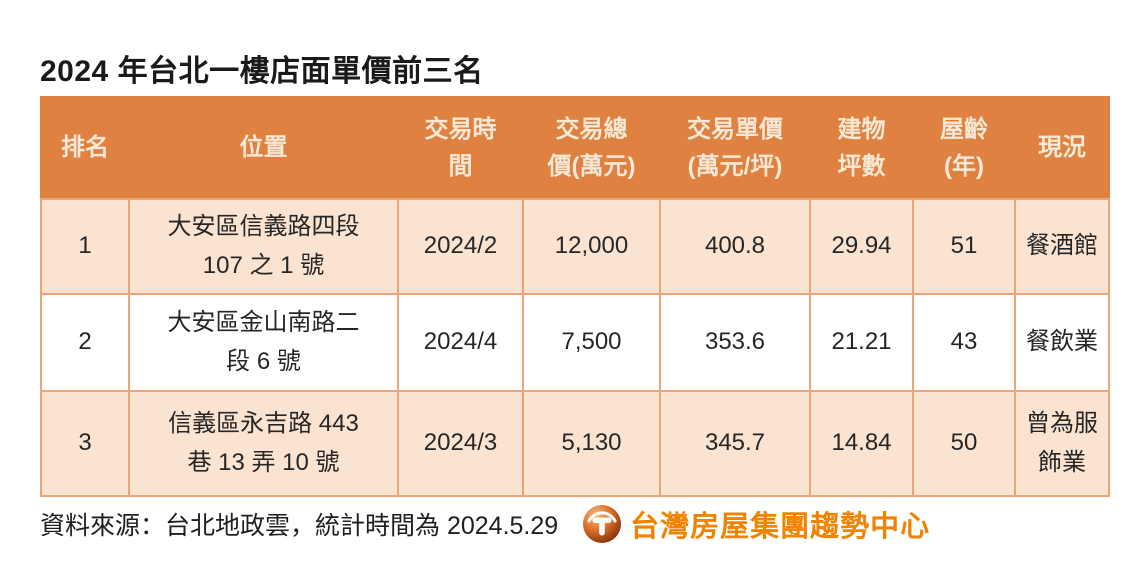  Describe the element at coordinates (964, 148) in the screenshot. I see `header-building-age: 屋齡 (年)` at that location.